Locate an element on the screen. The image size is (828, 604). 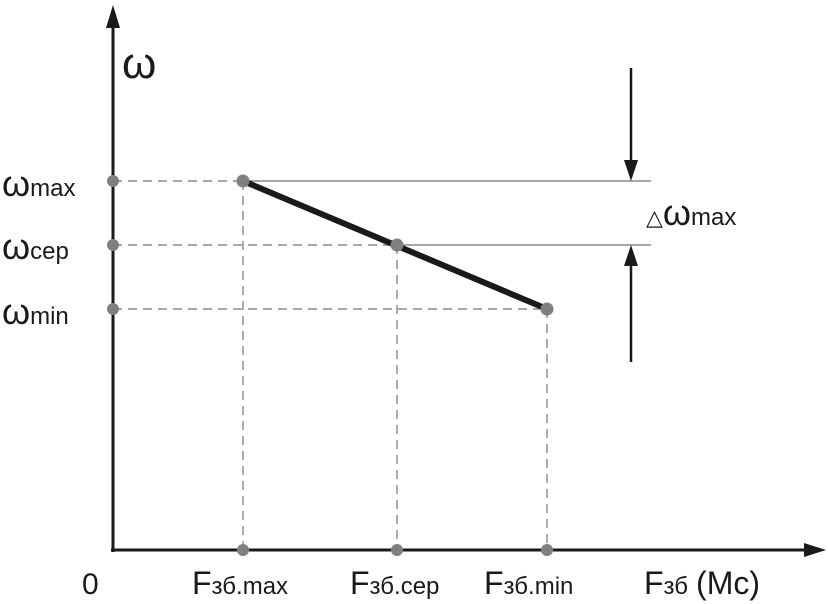
delta-dimension is located at coordinates (631, 215).